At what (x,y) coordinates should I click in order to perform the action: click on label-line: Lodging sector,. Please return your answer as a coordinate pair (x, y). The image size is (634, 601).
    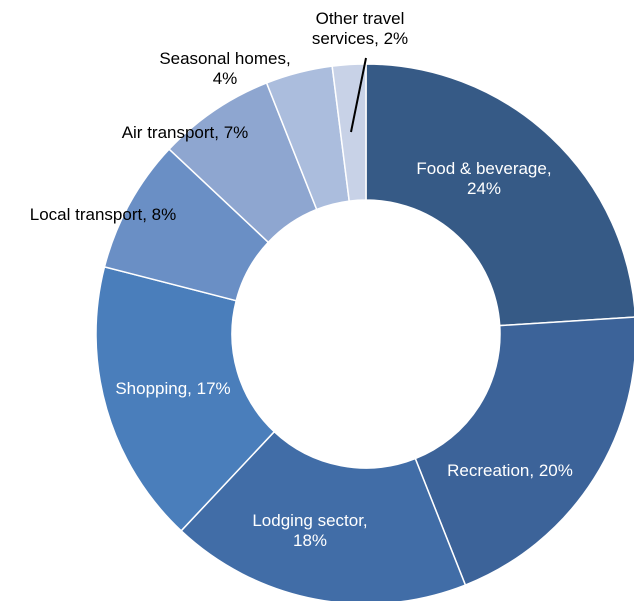
    Looking at the image, I should click on (309, 520).